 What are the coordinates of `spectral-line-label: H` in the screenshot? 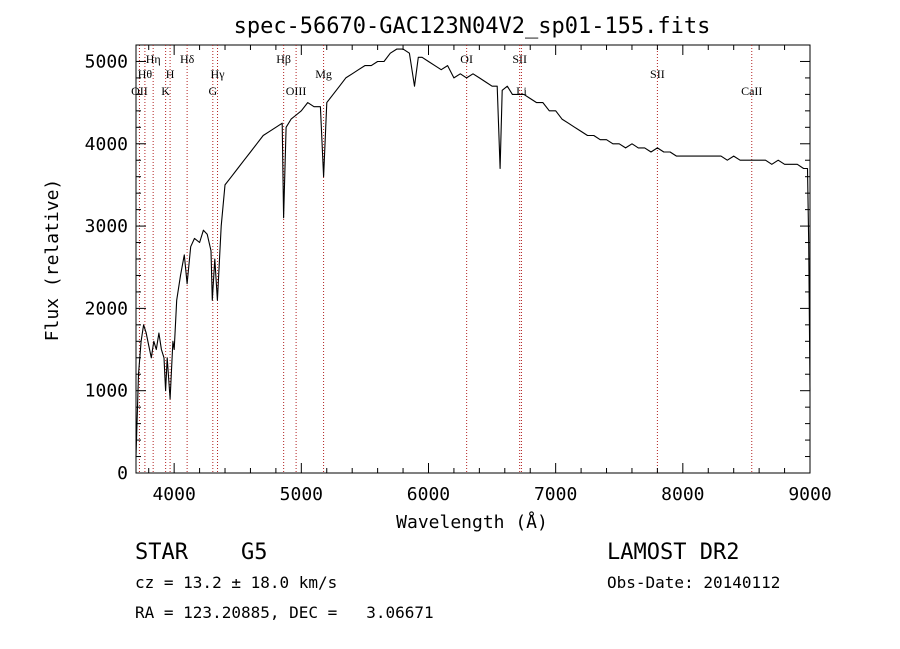 It's located at (170, 74).